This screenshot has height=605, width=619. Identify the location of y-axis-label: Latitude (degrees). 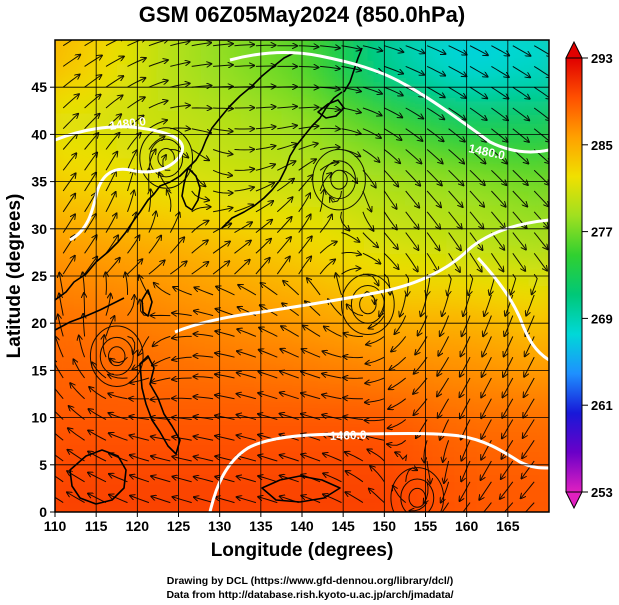
(14, 276).